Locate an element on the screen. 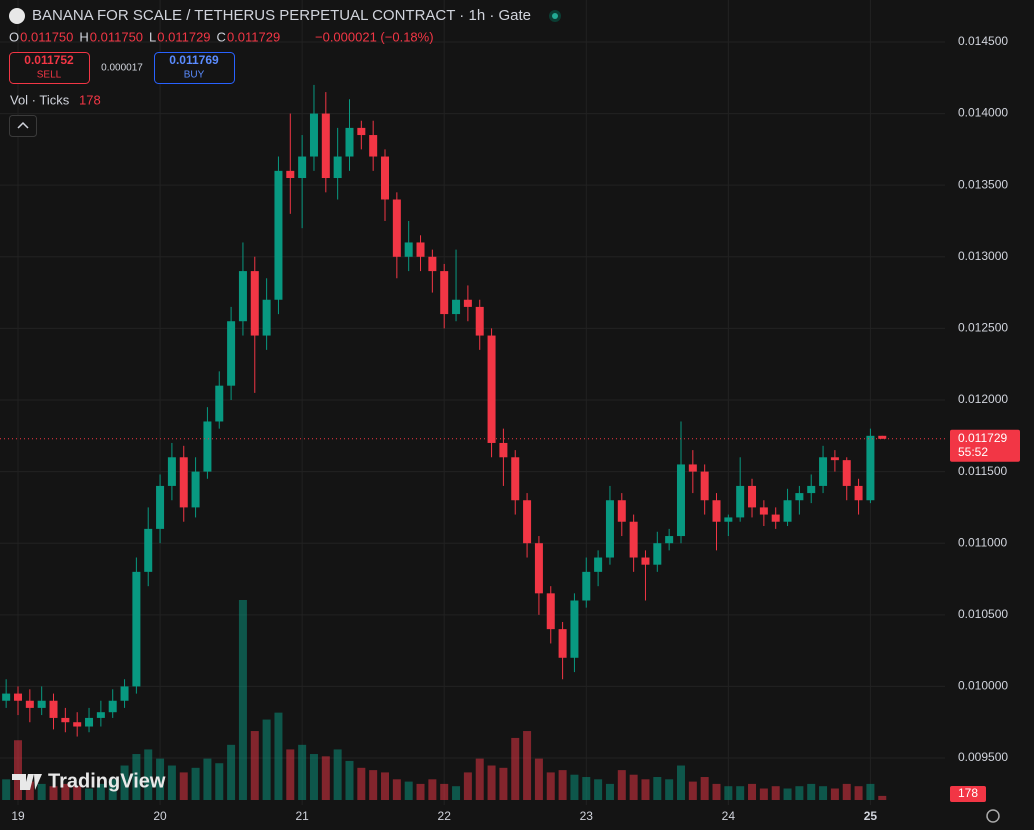 Image resolution: width=1034 pixels, height=830 pixels. change: −0.000021 (−0.18%) is located at coordinates (374, 36).